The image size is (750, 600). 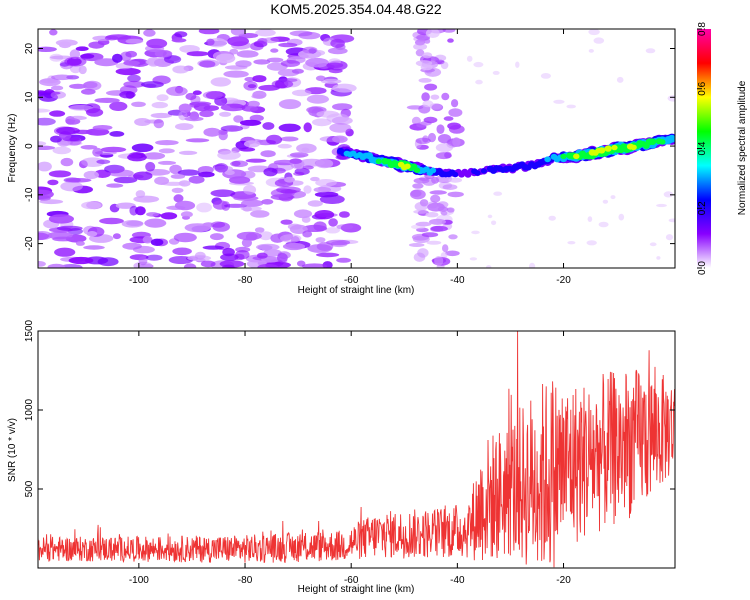 What do you see at coordinates (742, 147) in the screenshot?
I see `colorbar-label: Normalized spectral amplitude` at bounding box center [742, 147].